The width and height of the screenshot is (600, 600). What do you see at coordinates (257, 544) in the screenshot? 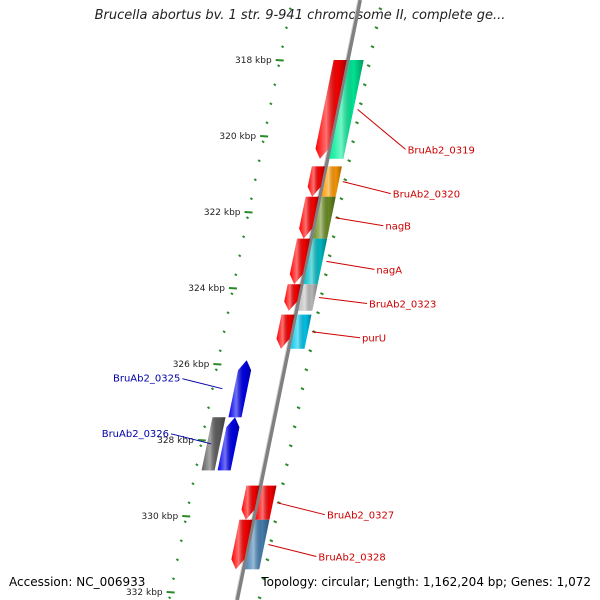
I see `gene-block-BruAb2_0328-shading` at bounding box center [257, 544].